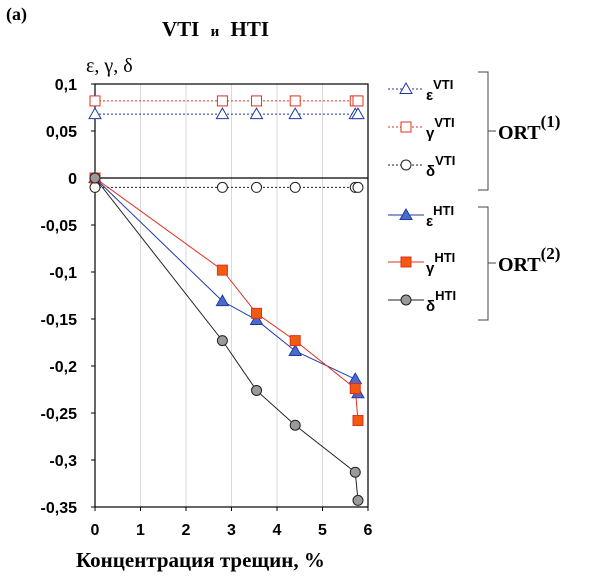 This screenshot has width=599, height=582. What do you see at coordinates (140, 530) in the screenshot?
I see `x-tick-label: 1` at bounding box center [140, 530].